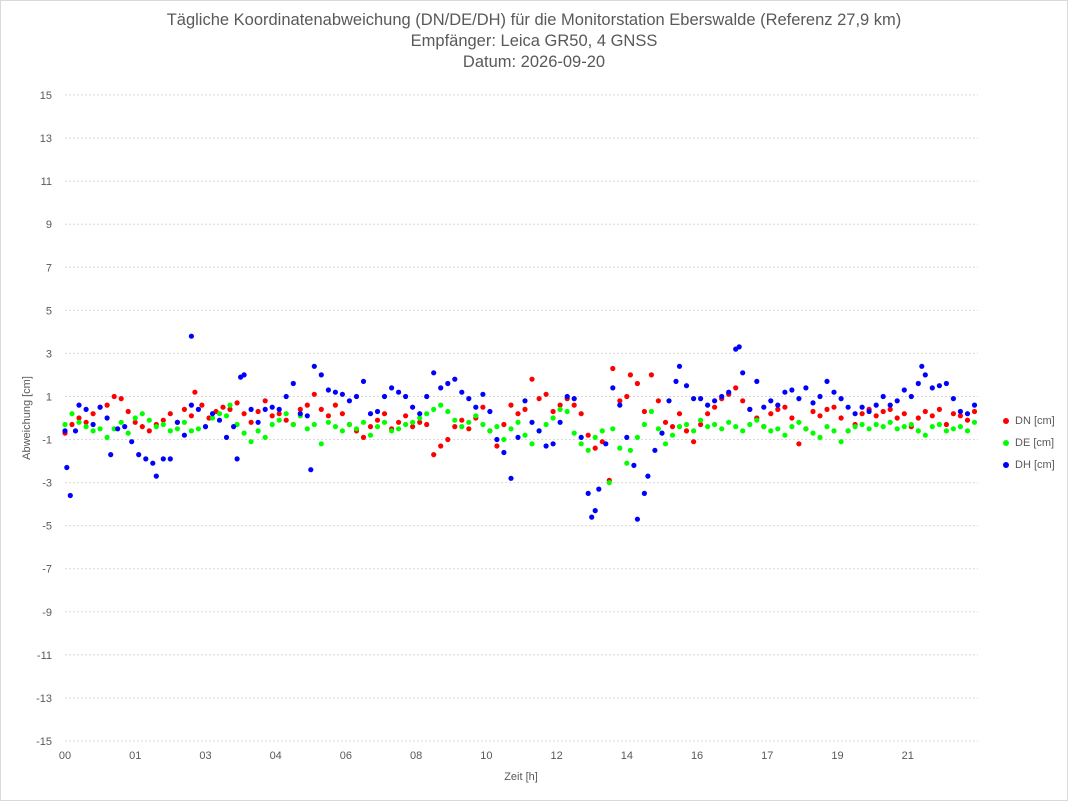  I want to click on x-tick-label: 21, so click(908, 756).